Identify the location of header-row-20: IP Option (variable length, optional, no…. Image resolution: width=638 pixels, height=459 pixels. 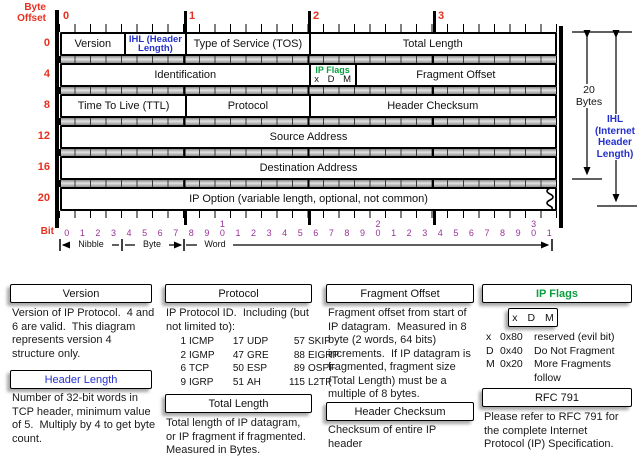
(308, 199).